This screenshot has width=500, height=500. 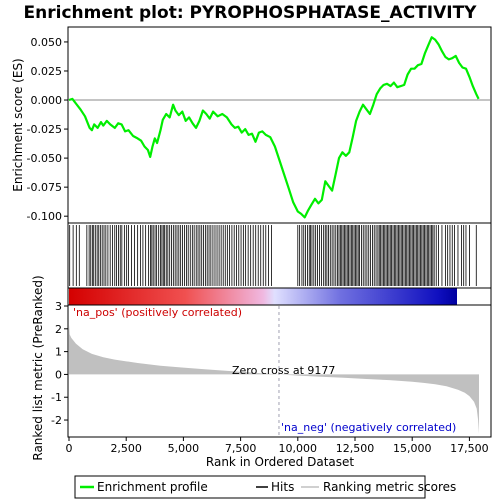 What do you see at coordinates (69, 448) in the screenshot?
I see `x-tick-label: 0` at bounding box center [69, 448].